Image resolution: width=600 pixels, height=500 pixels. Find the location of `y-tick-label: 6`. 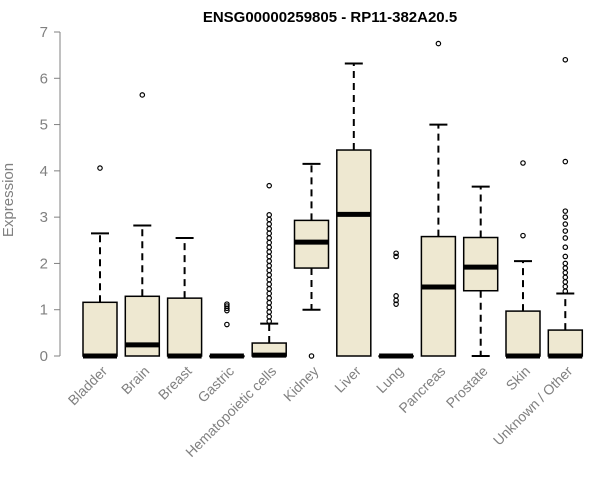

y-tick-label: 6 is located at coordinates (44, 78).